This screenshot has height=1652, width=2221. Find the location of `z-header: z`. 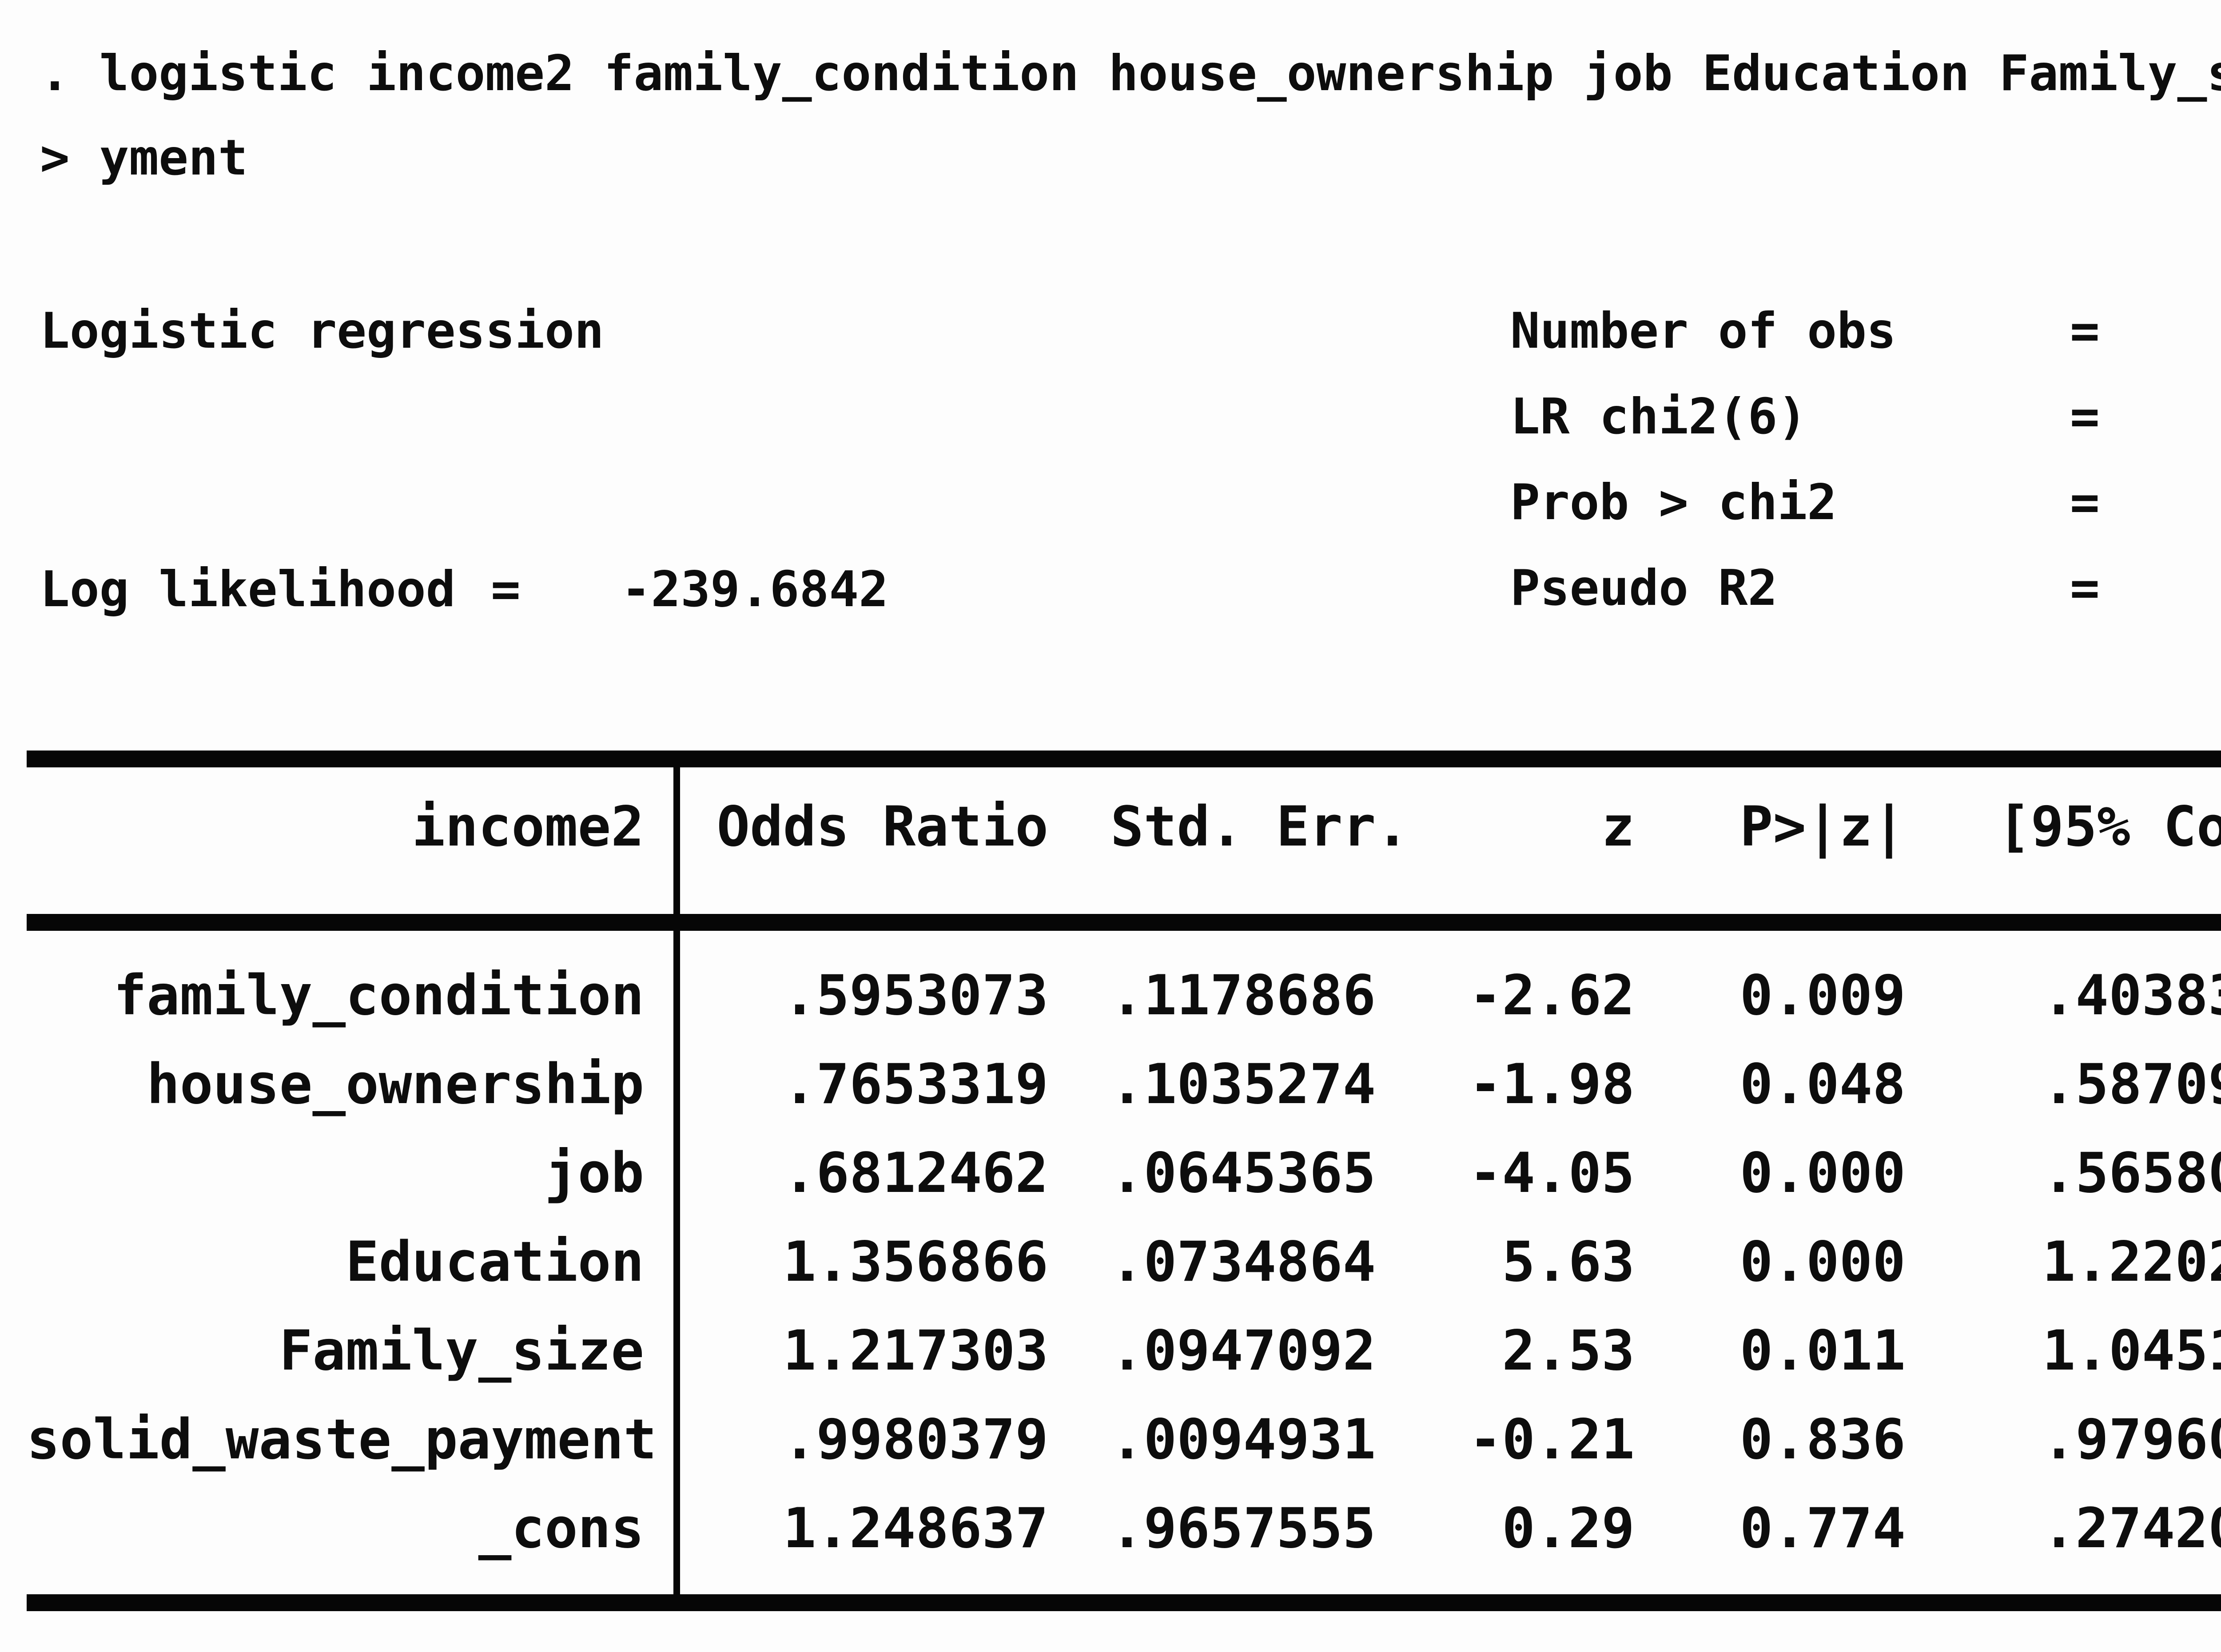

z-header: z is located at coordinates (1618, 827).